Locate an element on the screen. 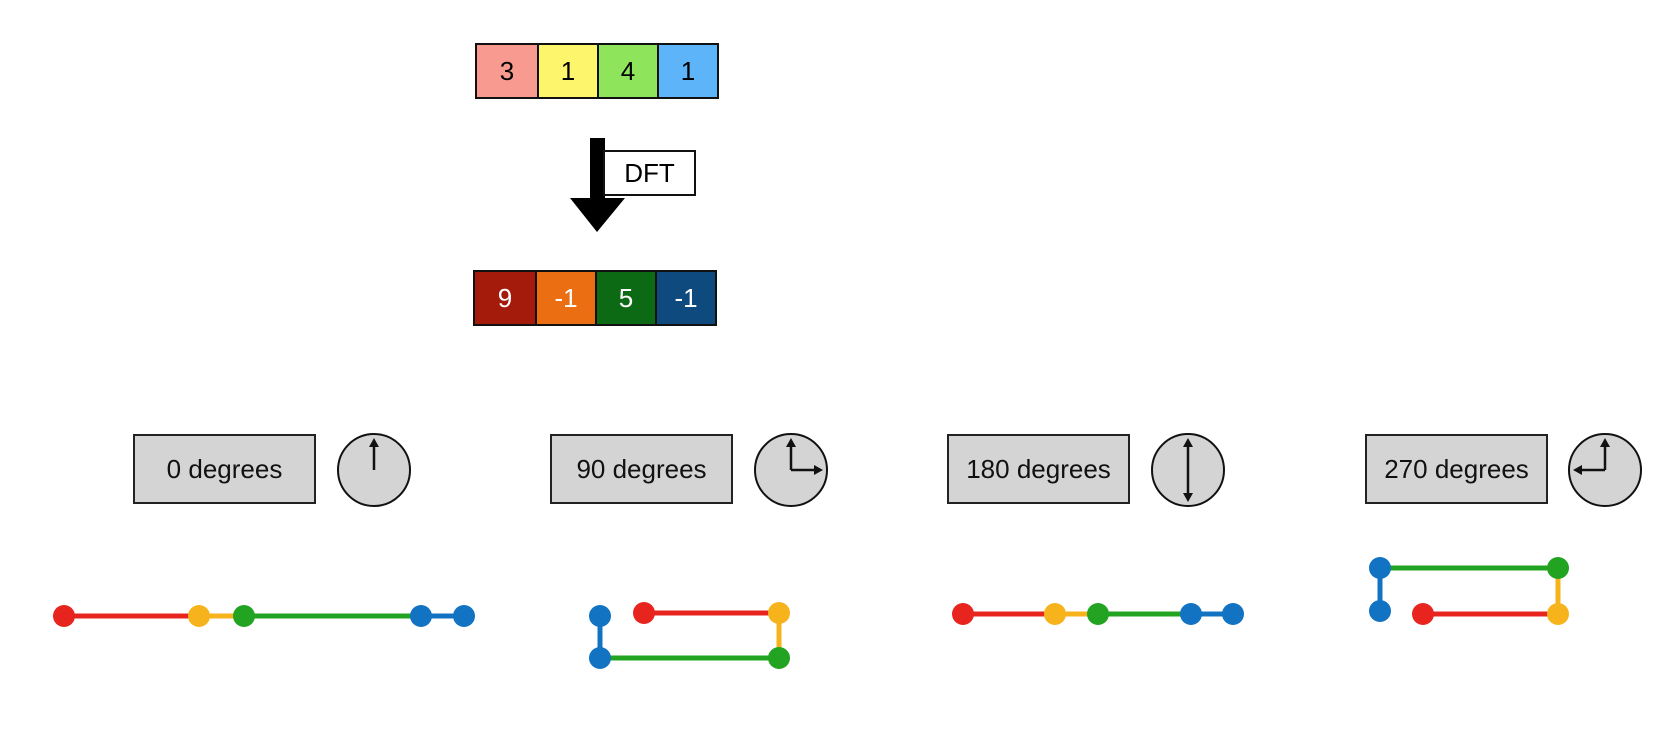 This screenshot has height=738, width=1674. clock-dial-270-icon is located at coordinates (1605, 470).